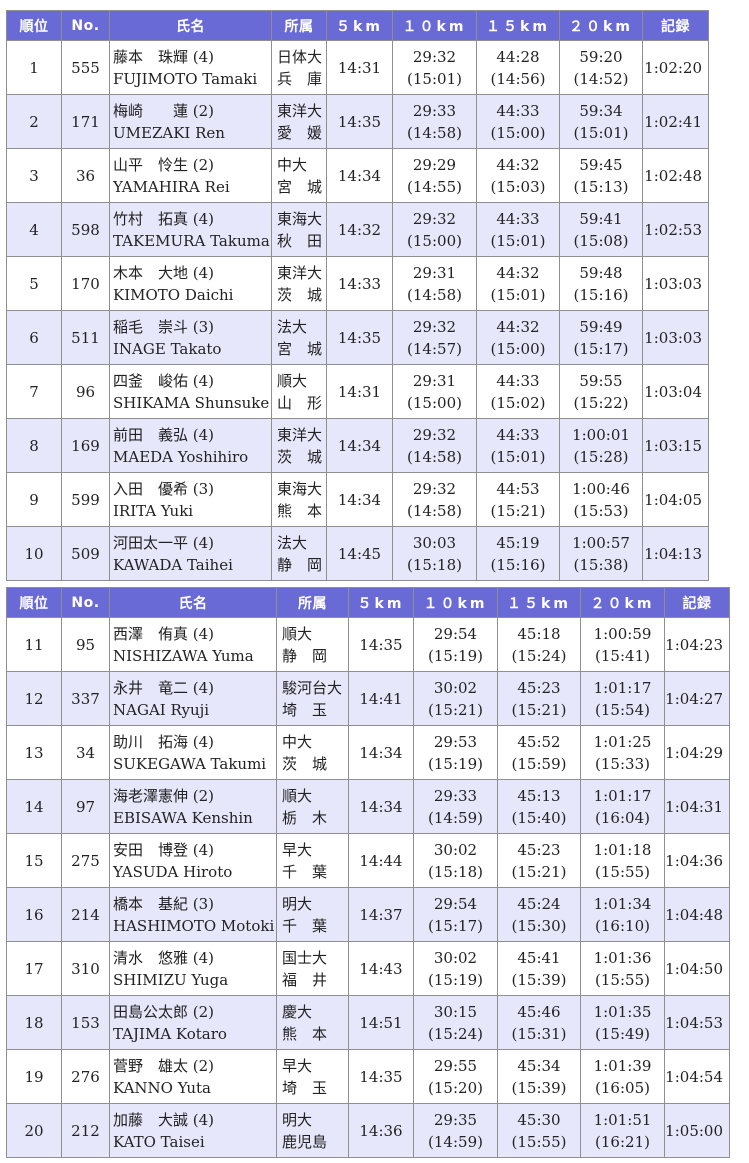 This screenshot has width=749, height=1163. I want to click on runner-name-cell-main: 竹村 拓真 (4), so click(164, 218).